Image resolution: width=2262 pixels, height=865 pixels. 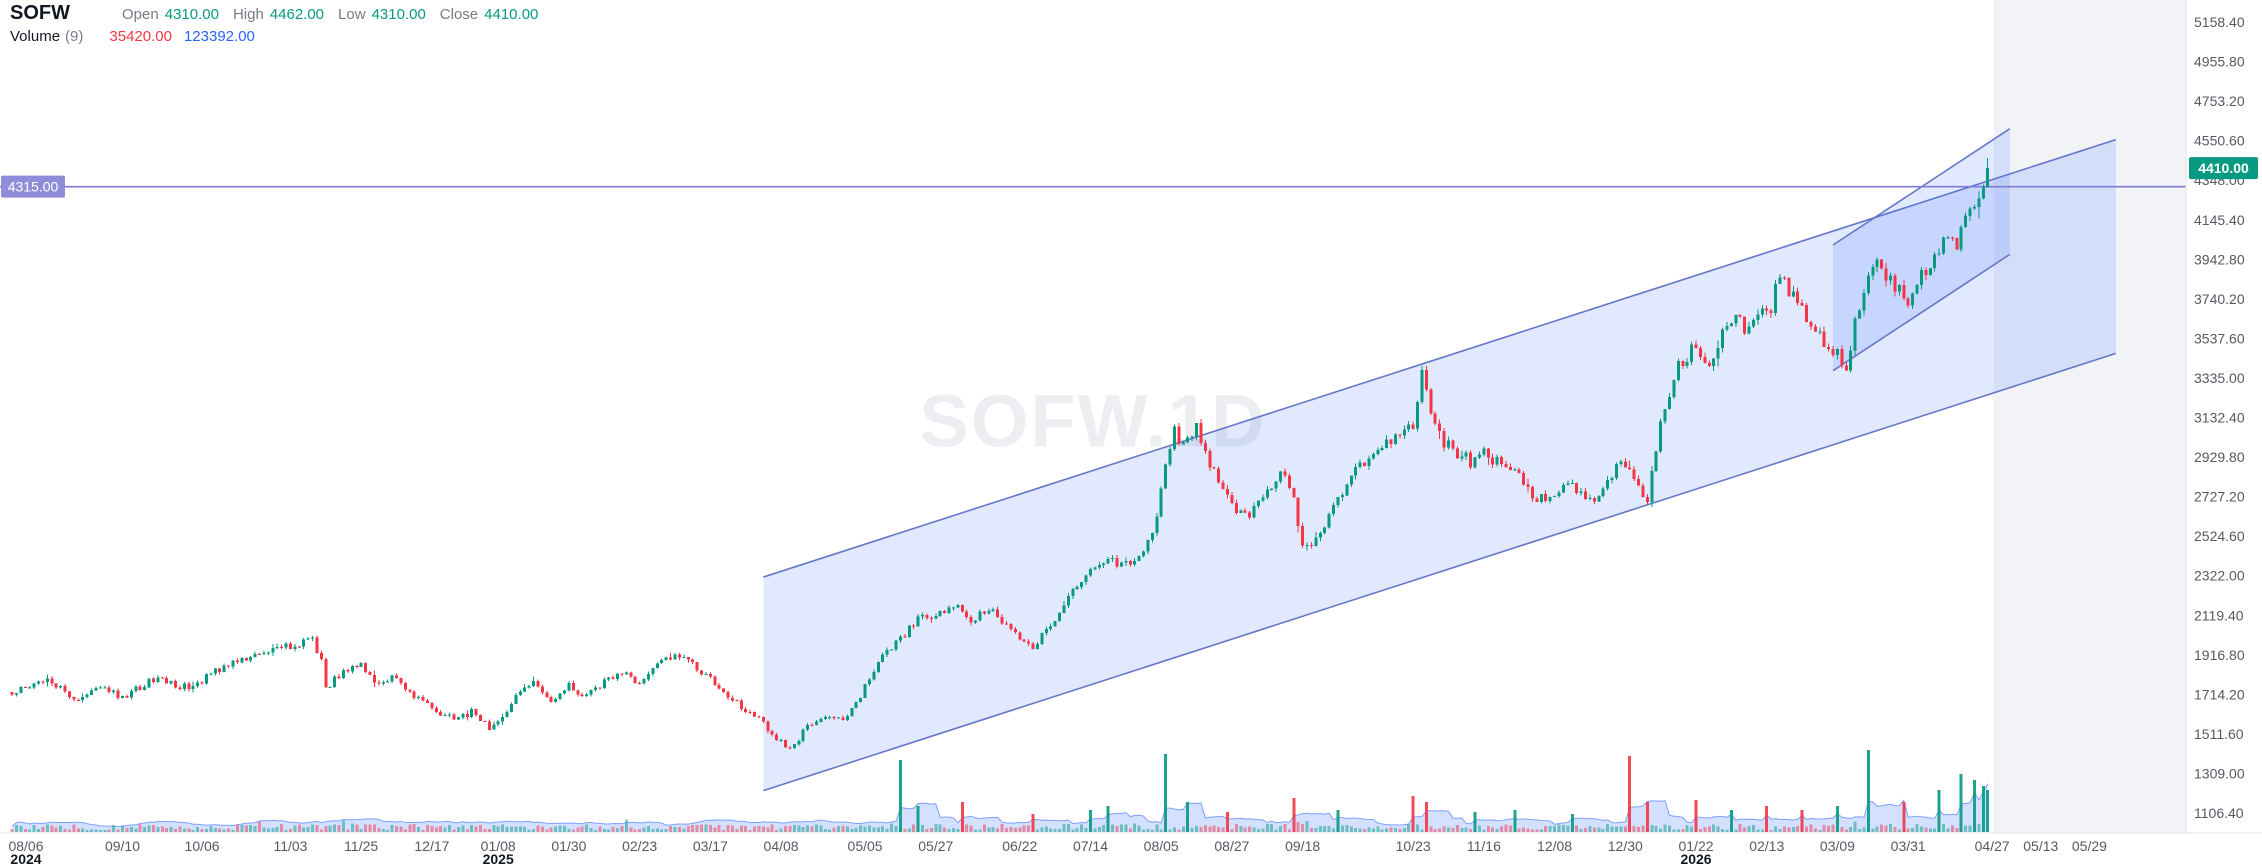 What do you see at coordinates (639, 846) in the screenshot?
I see `time-tick-label: 02/23` at bounding box center [639, 846].